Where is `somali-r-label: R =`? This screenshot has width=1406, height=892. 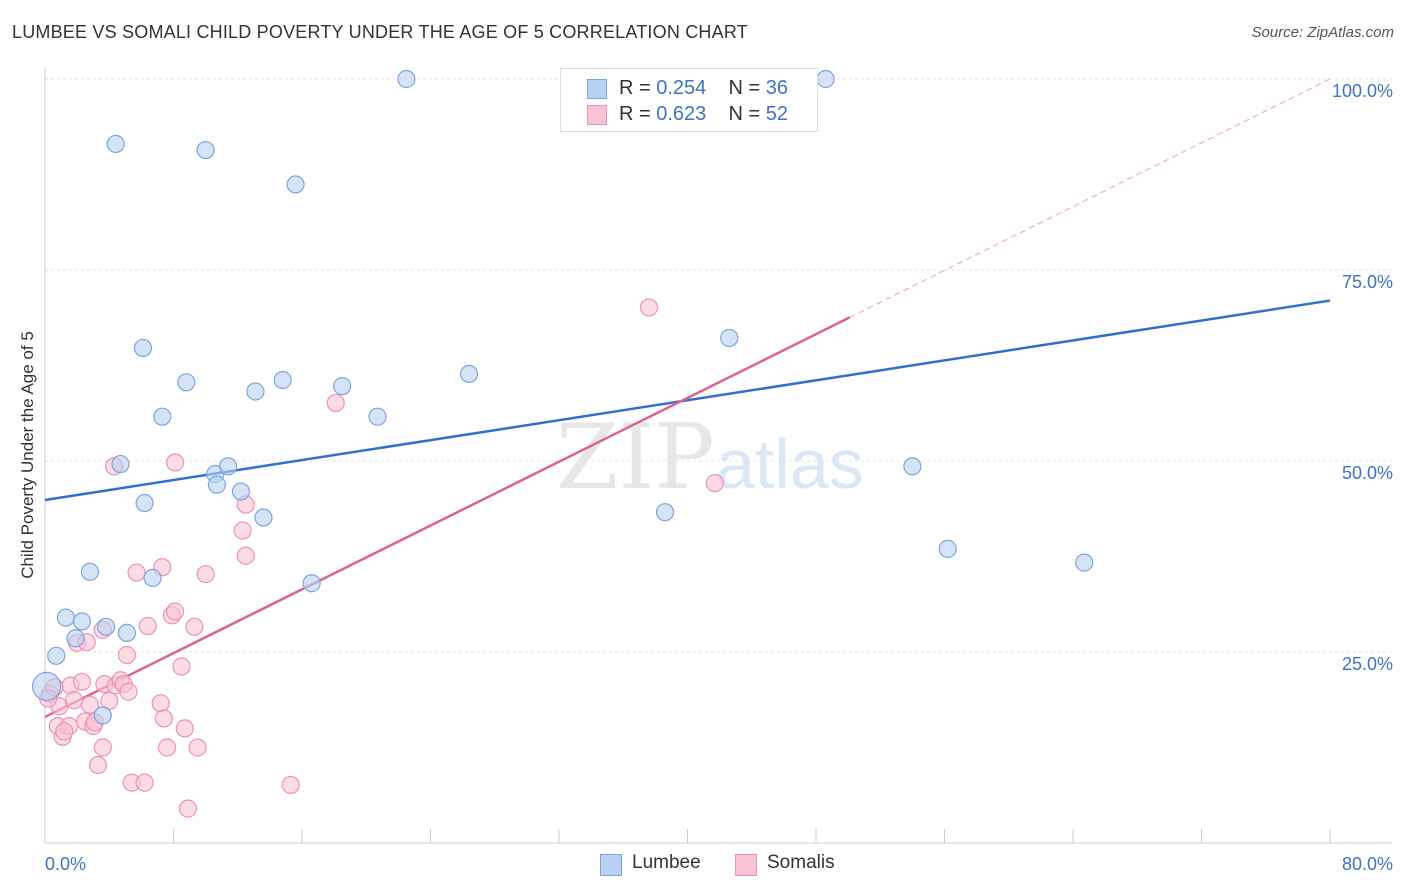 somali-r-label: R = is located at coordinates (635, 114).